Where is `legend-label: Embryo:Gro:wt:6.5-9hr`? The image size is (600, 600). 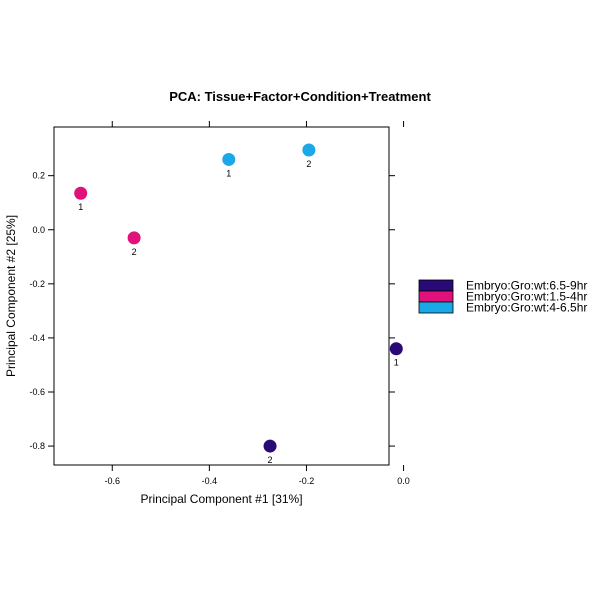 legend-label: Embryo:Gro:wt:6.5-9hr is located at coordinates (526, 286).